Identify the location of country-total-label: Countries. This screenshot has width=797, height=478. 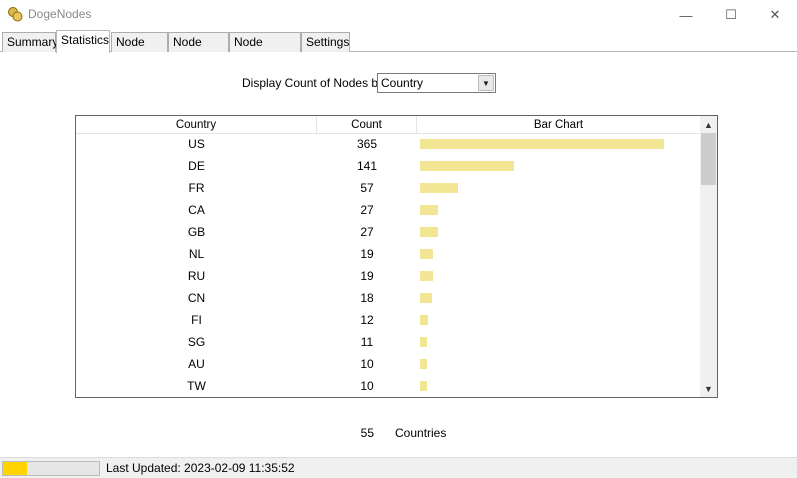
(421, 433).